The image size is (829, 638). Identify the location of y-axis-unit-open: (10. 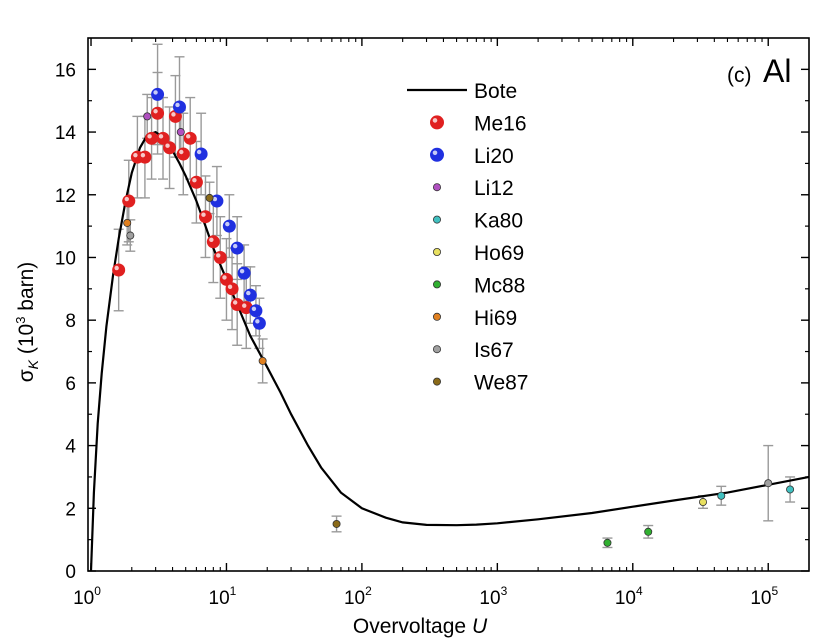
(26, 342).